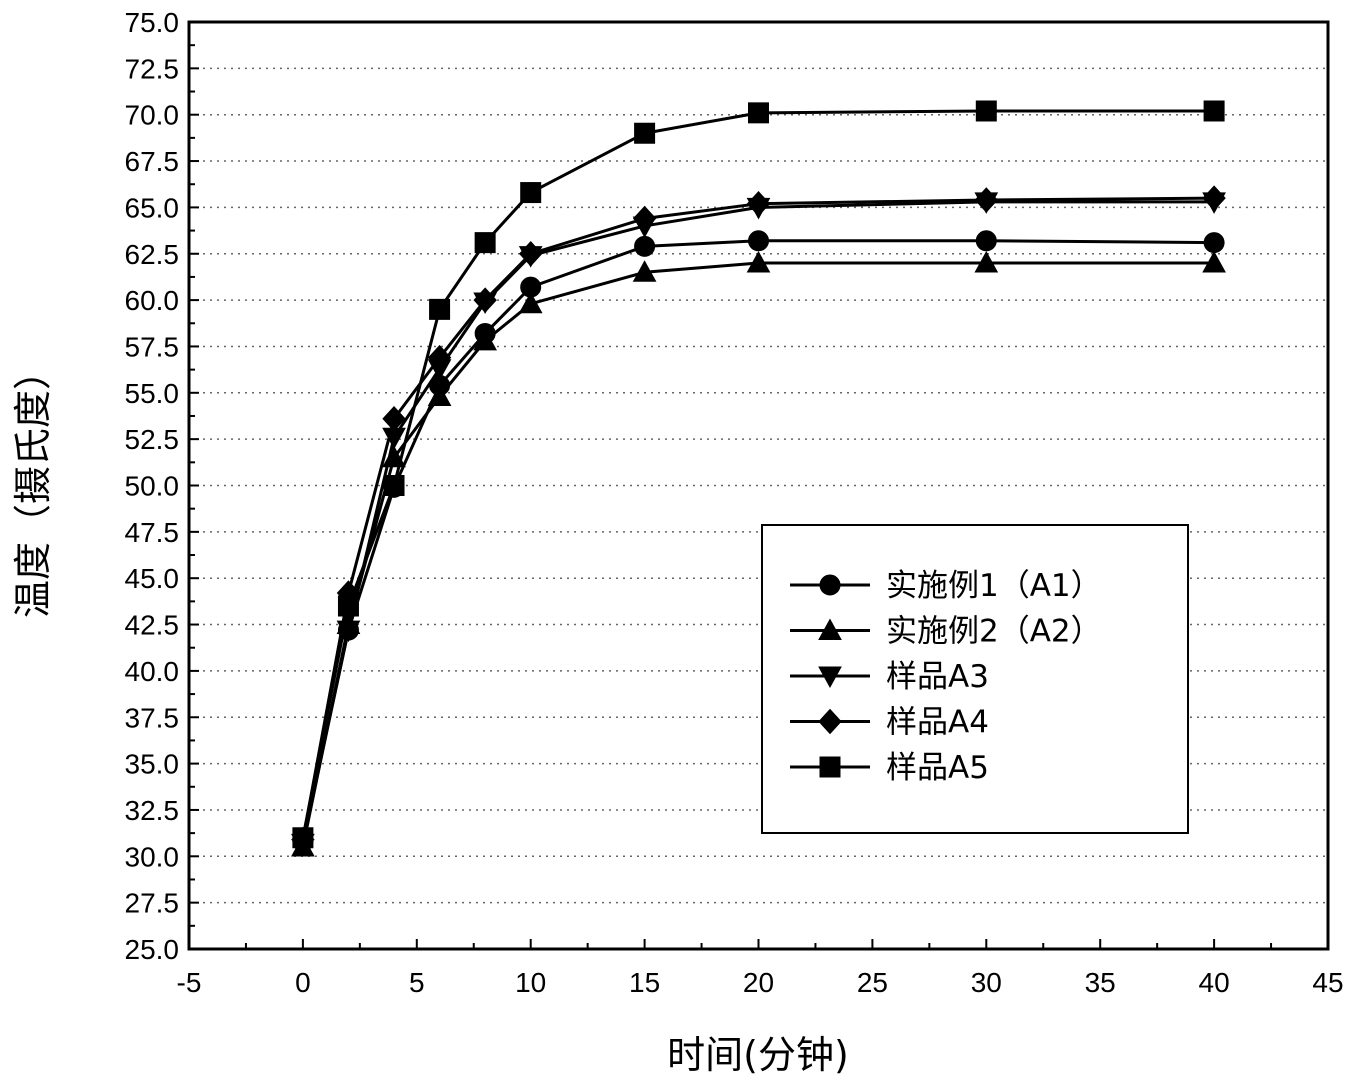 The width and height of the screenshot is (1351, 1083). What do you see at coordinates (152, 671) in the screenshot?
I see `y-tick-label: 40.0` at bounding box center [152, 671].